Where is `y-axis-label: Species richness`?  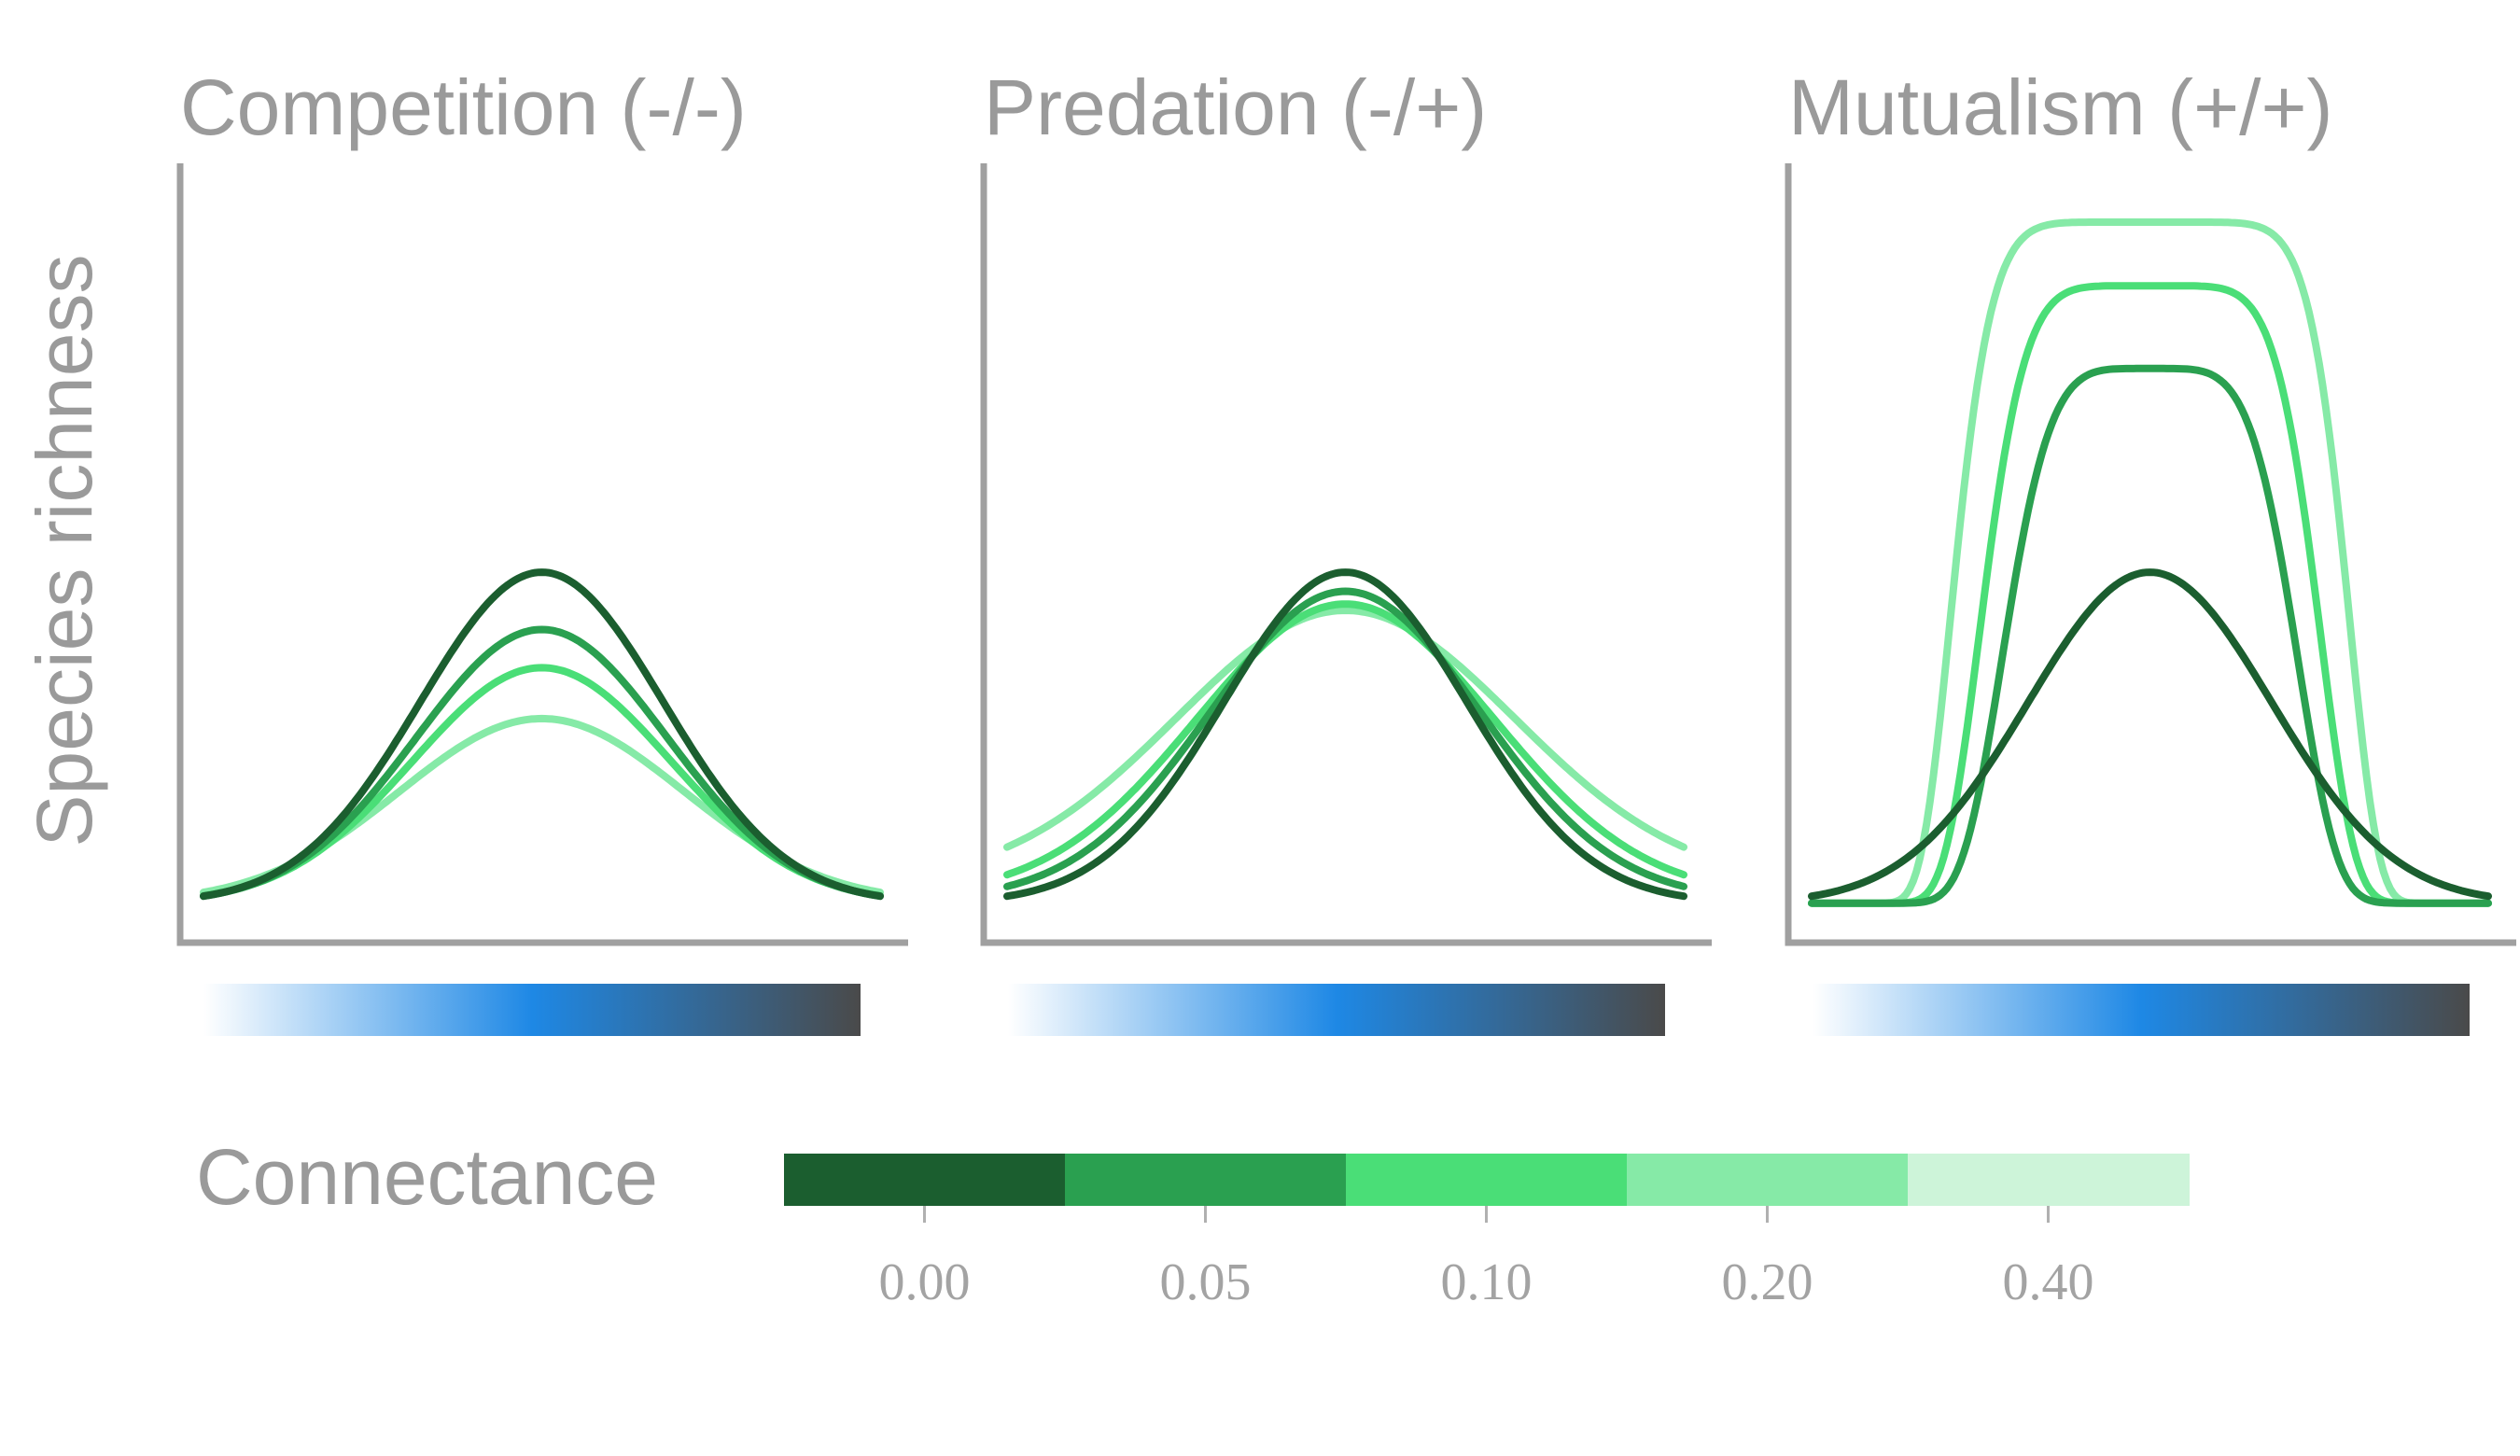
y-axis-label: Species richness is located at coordinates (64, 551).